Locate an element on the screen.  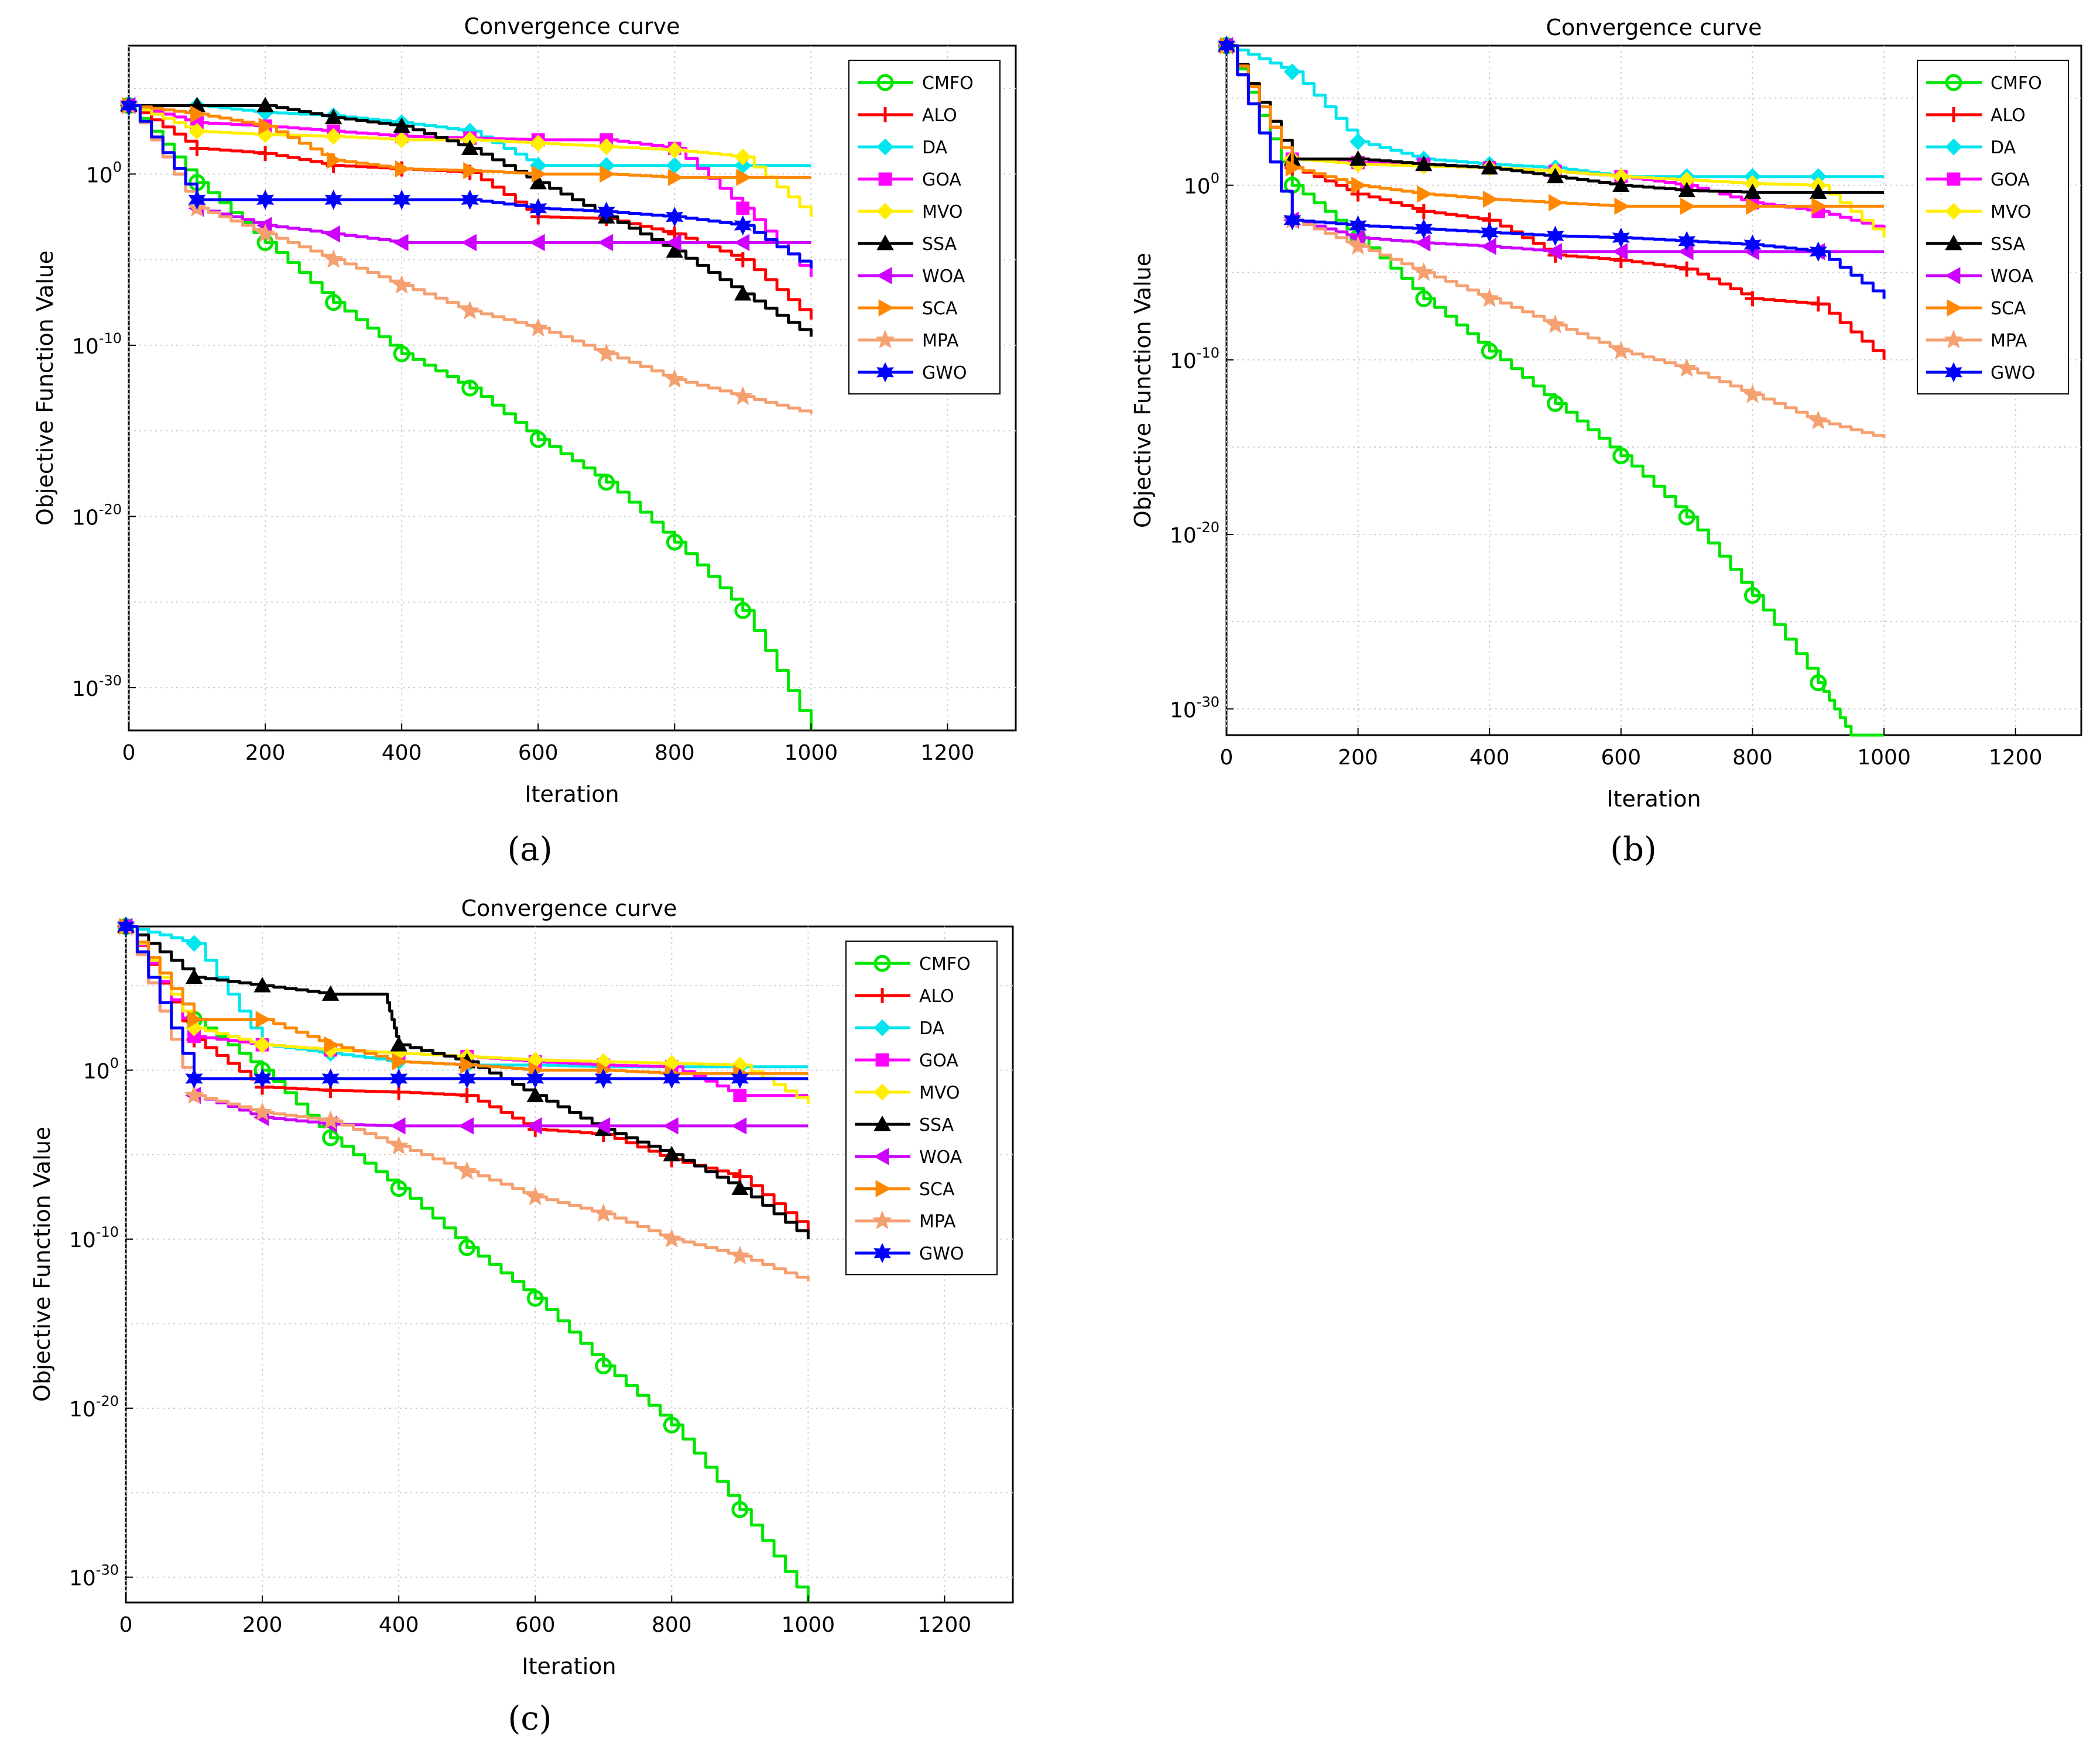
x-tick-label: 400 is located at coordinates (1489, 758).